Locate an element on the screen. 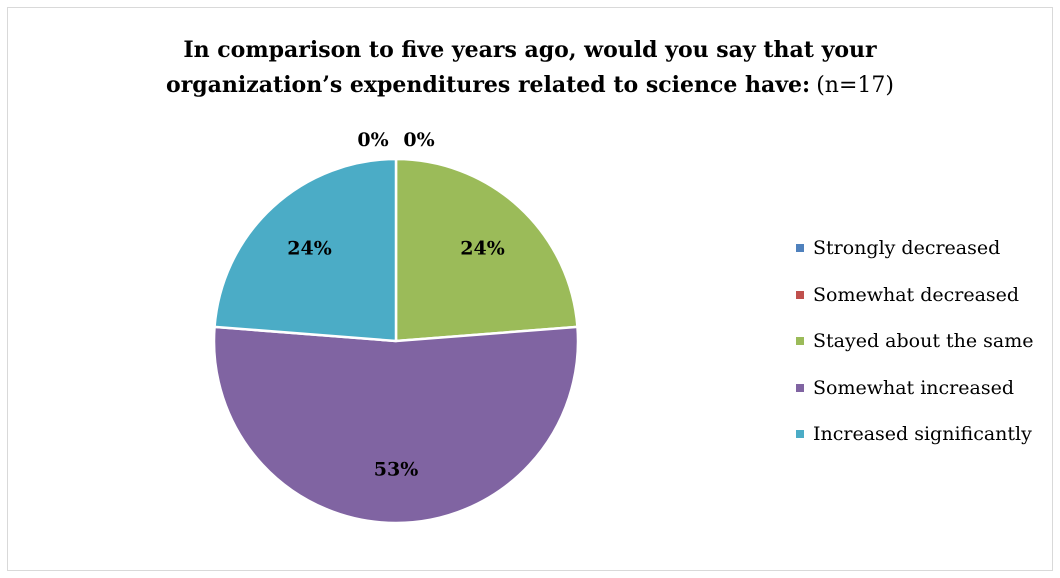  pie-slice-increased-significantly is located at coordinates (305, 250).